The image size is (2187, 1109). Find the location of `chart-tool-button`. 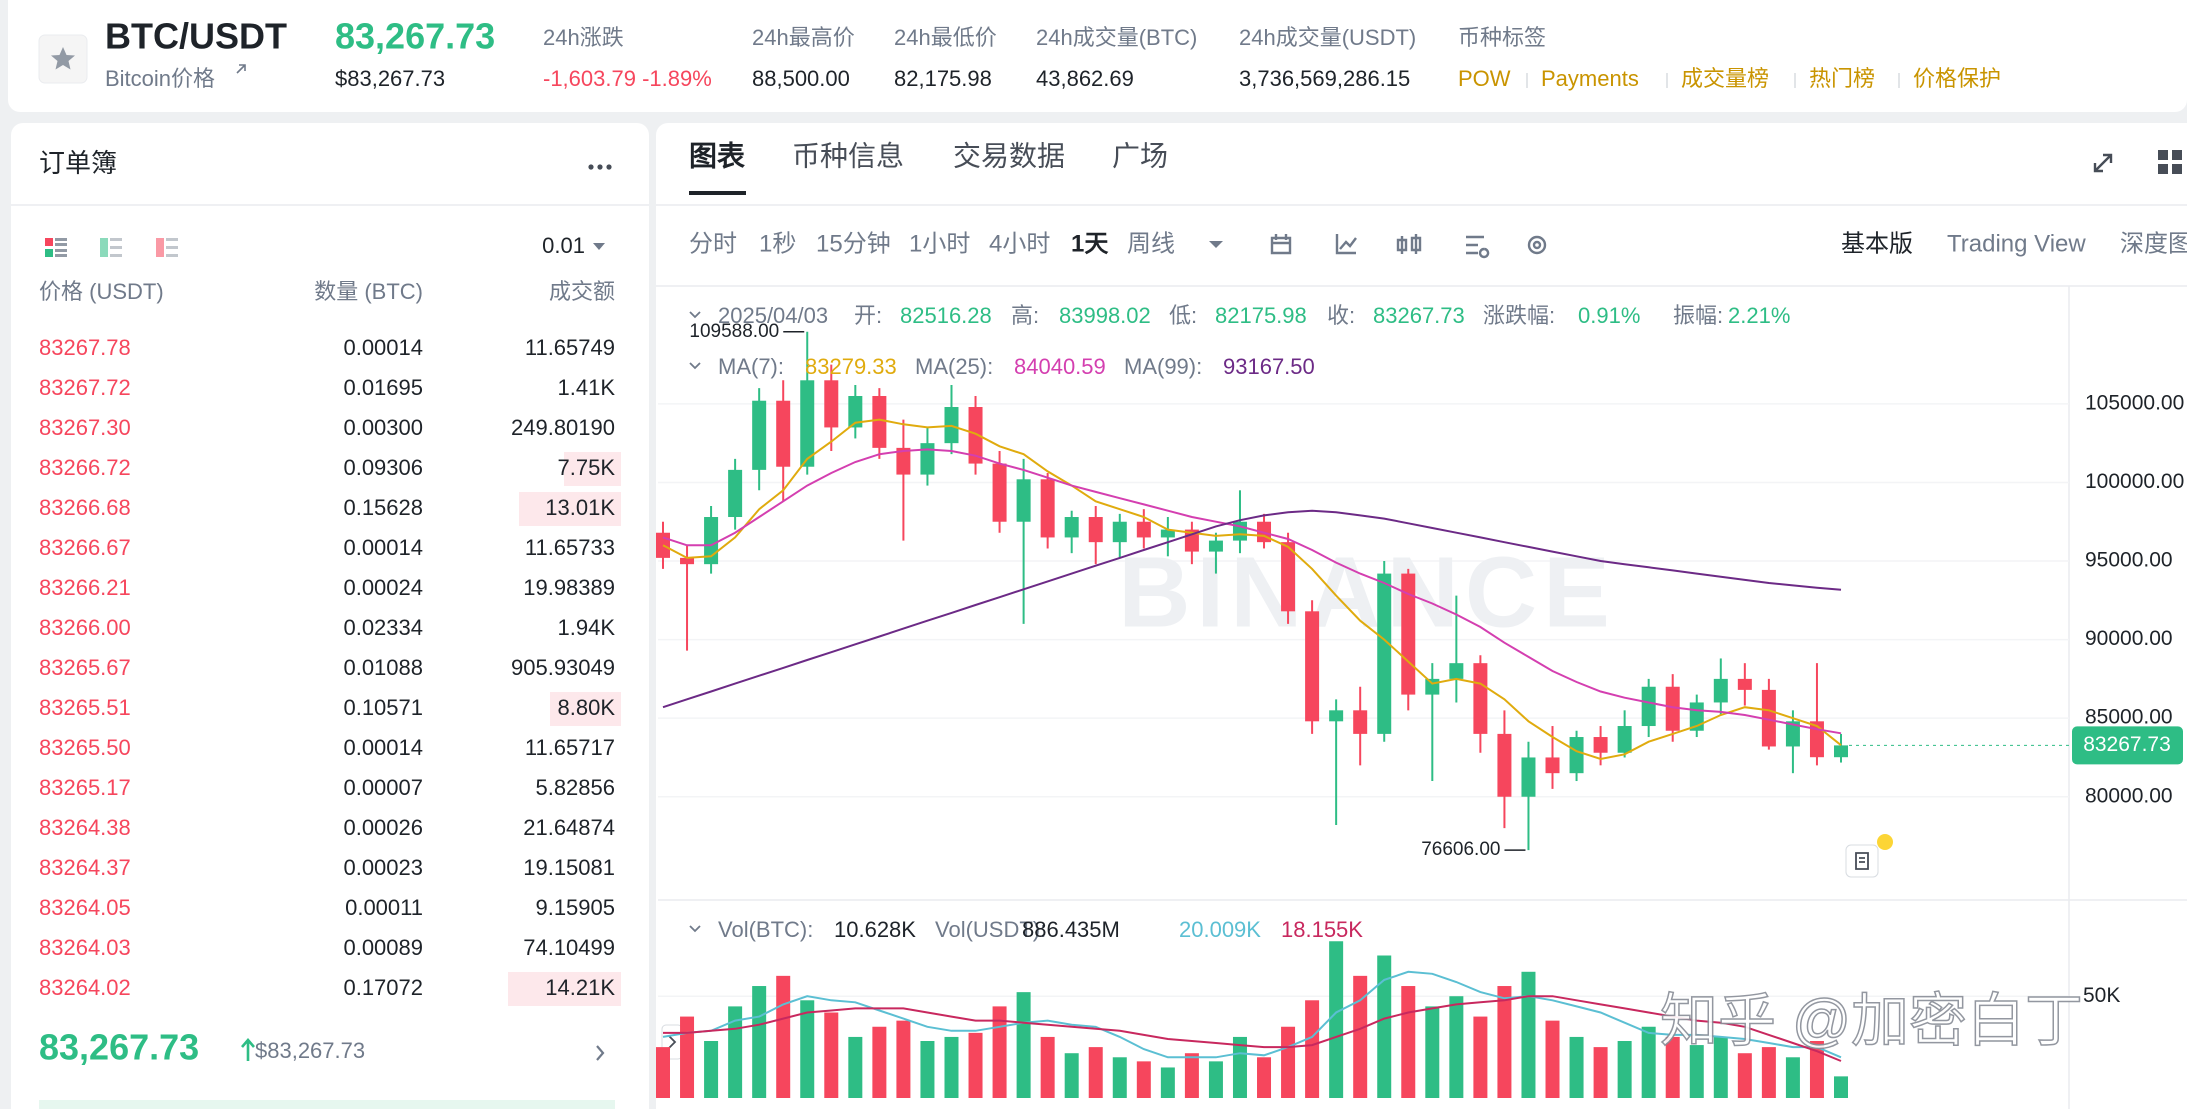

chart-tool-button is located at coordinates (1869, 856).